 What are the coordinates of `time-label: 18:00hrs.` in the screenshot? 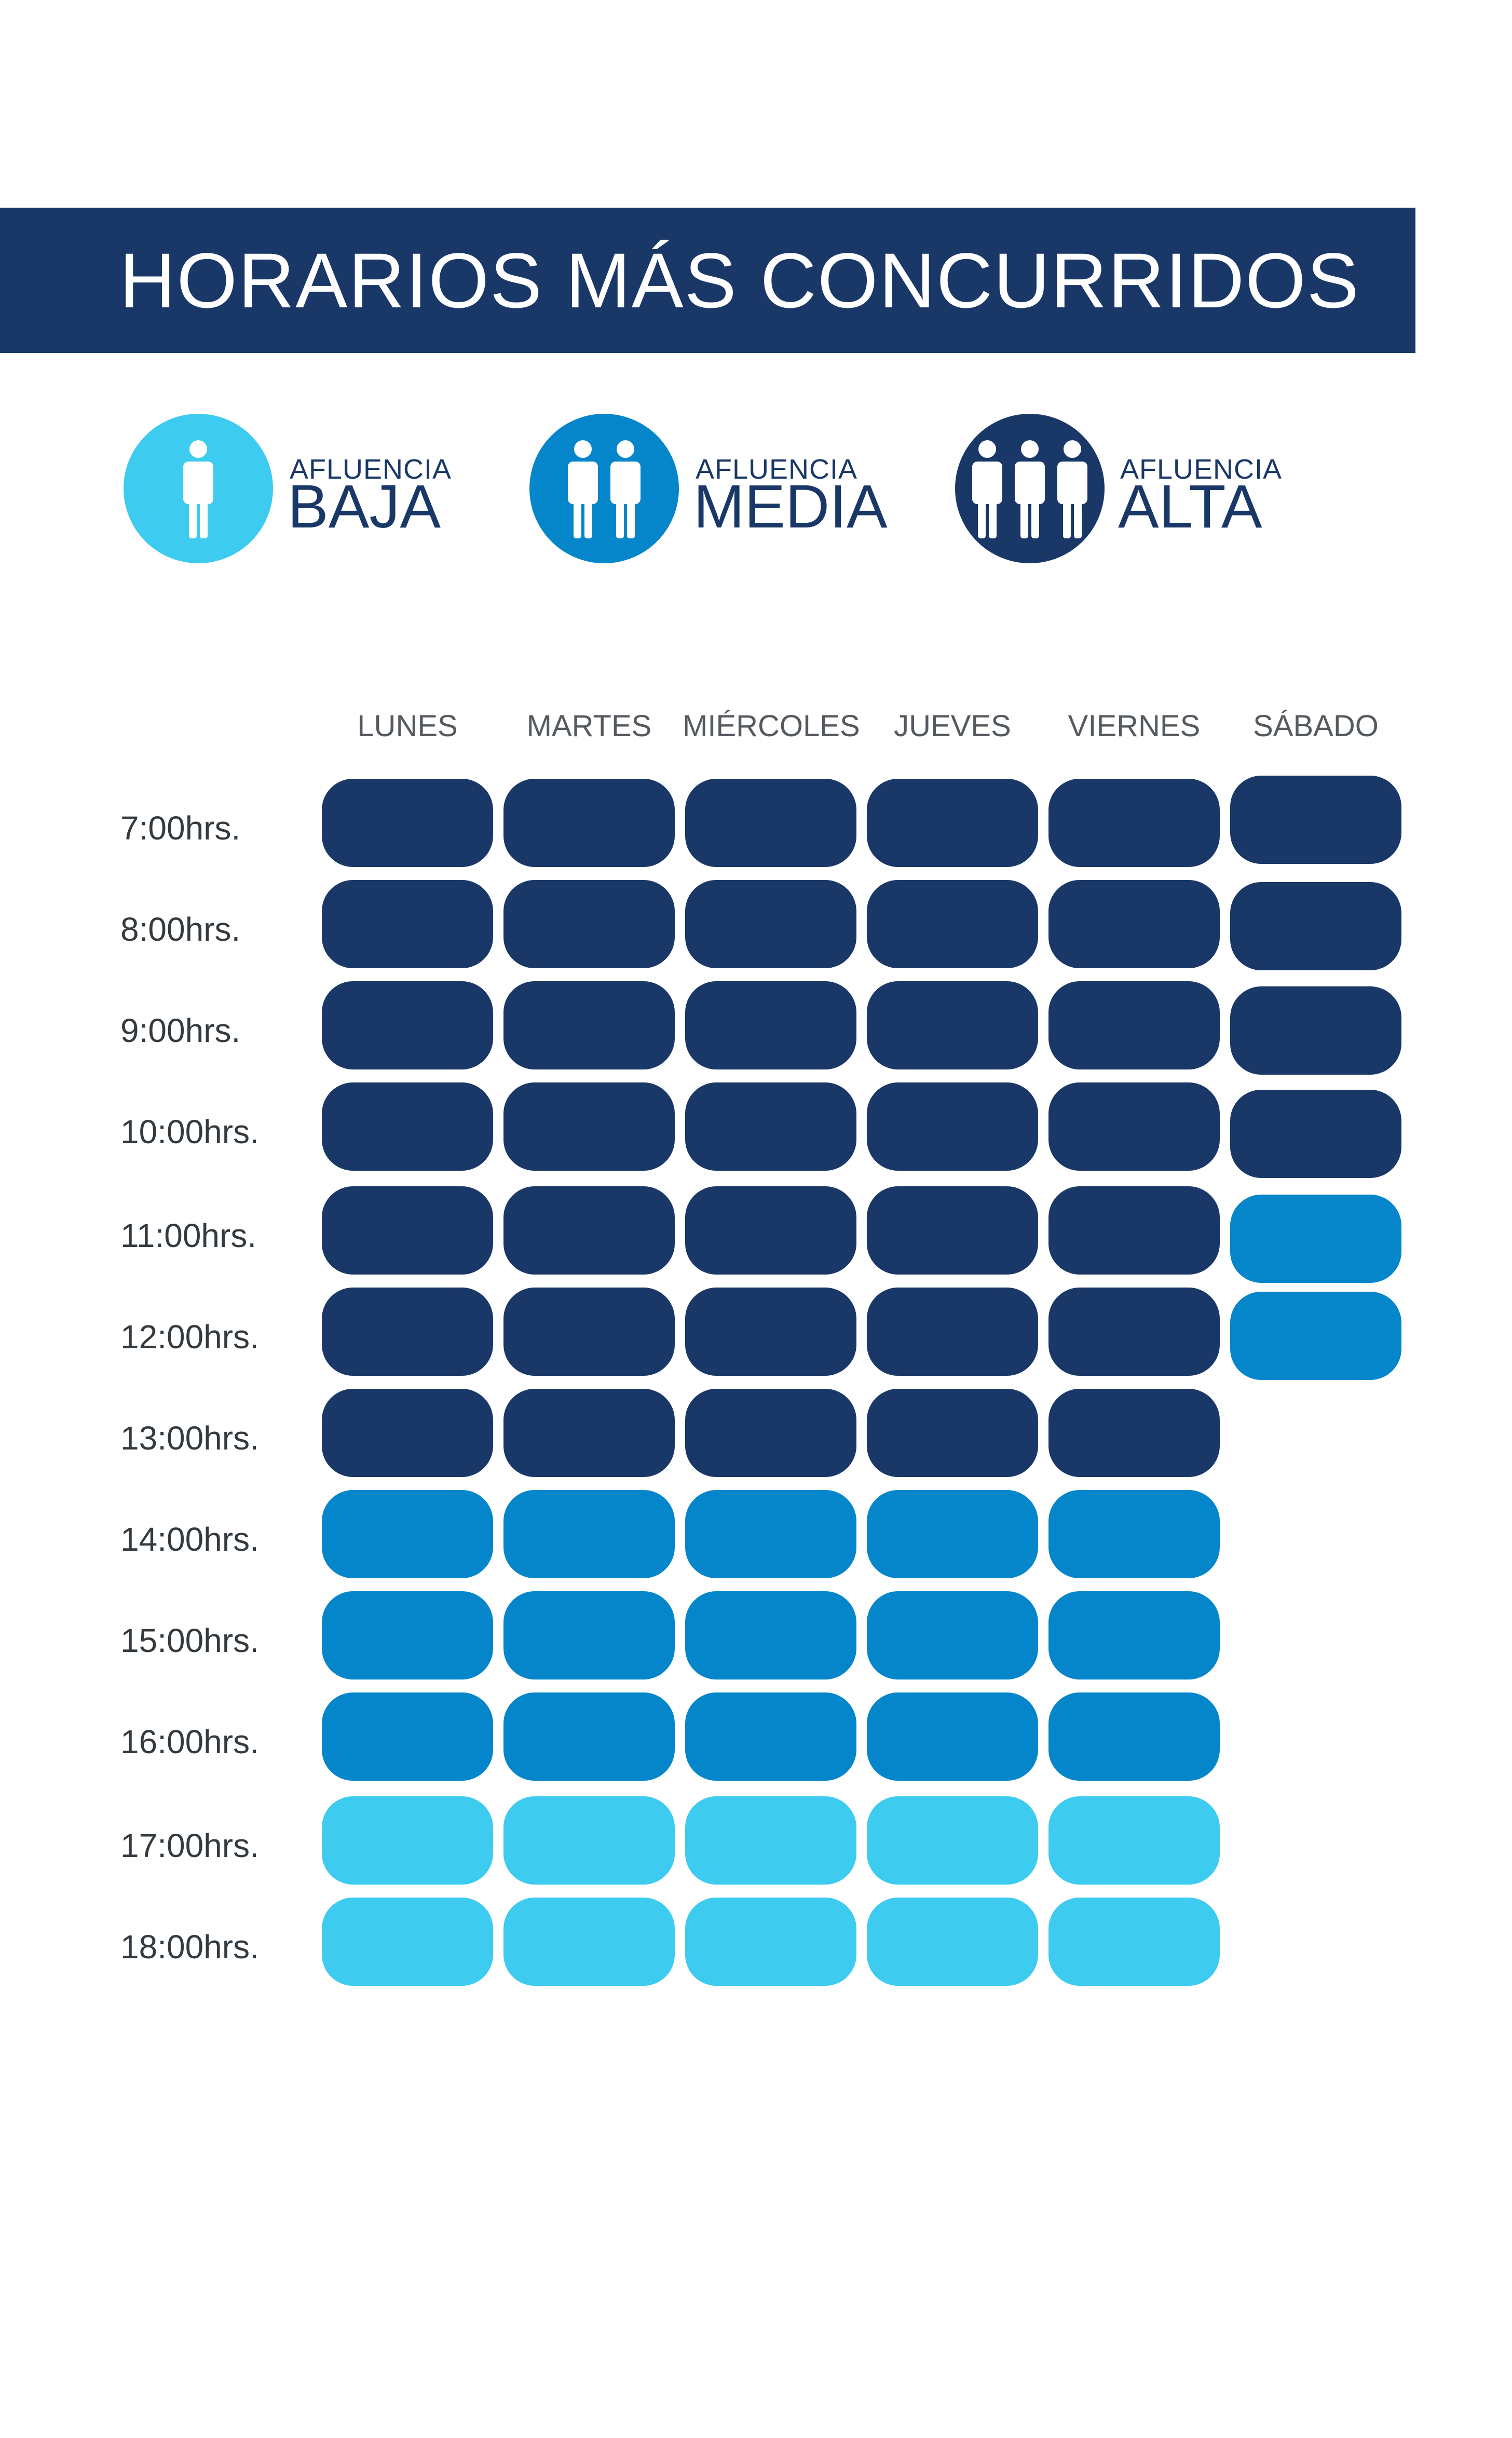 It's located at (190, 1947).